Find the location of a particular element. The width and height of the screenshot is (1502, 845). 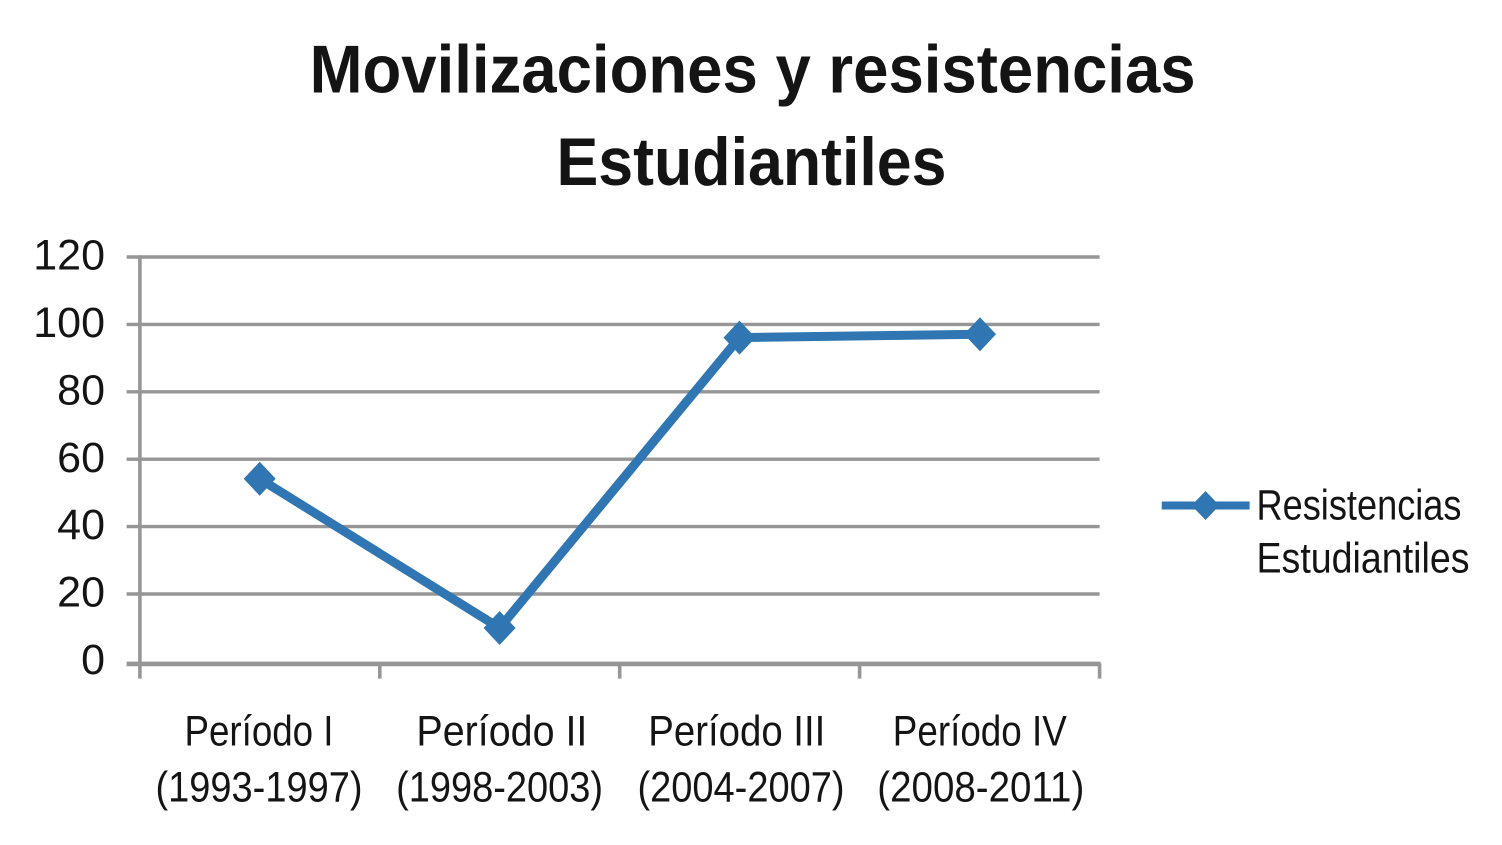

svg-text: 0 is located at coordinates (93, 660).